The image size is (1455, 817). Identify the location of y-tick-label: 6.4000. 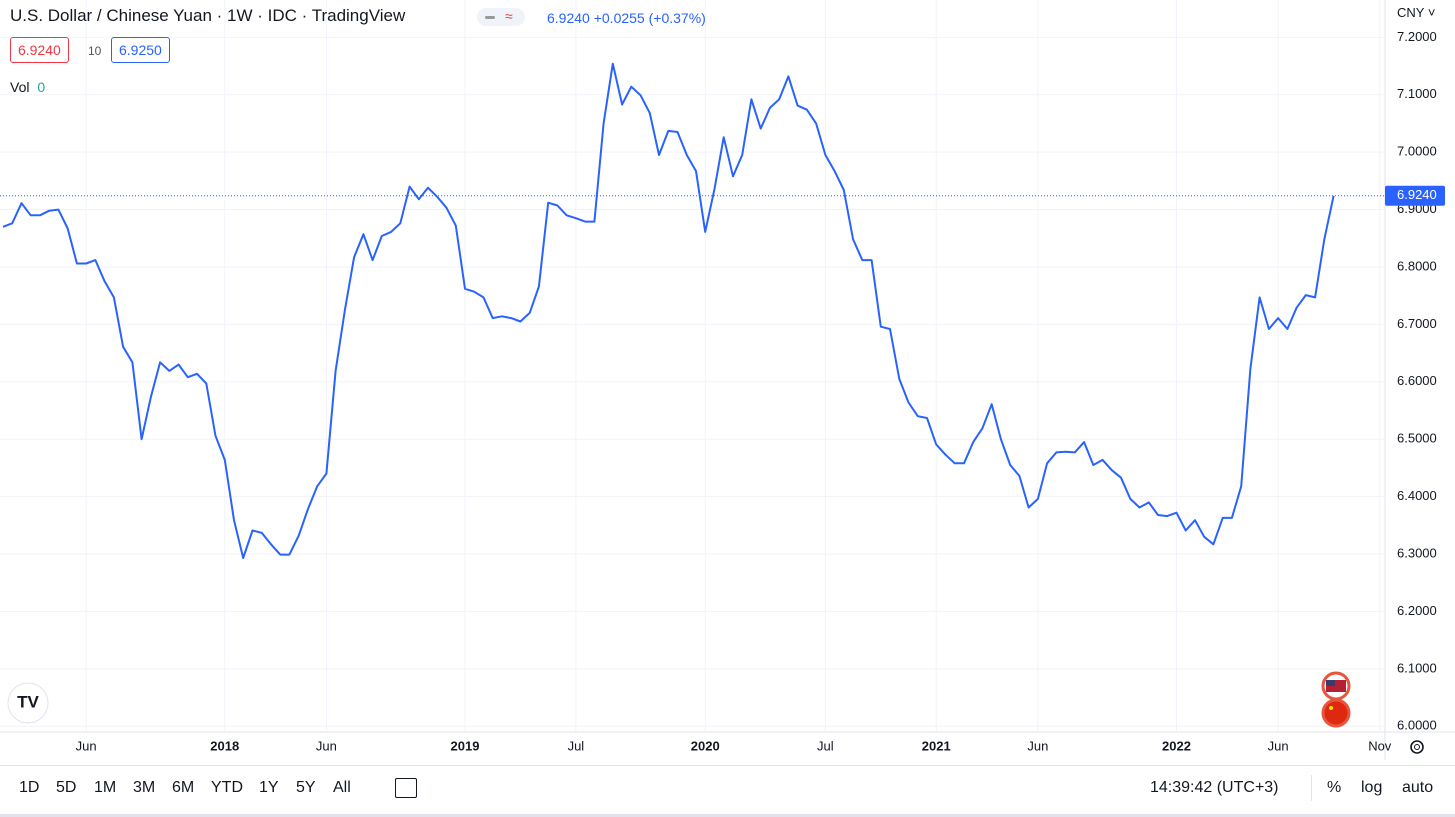
(1417, 495).